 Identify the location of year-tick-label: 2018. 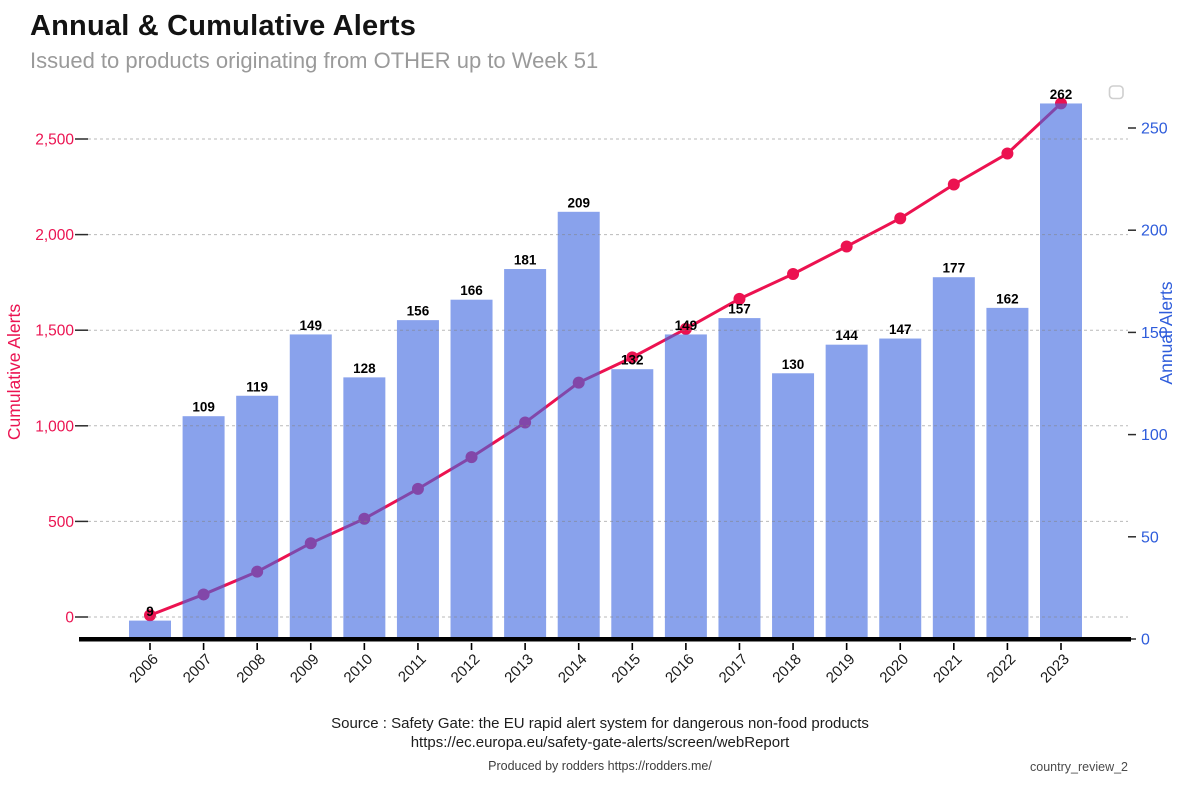
(787, 669).